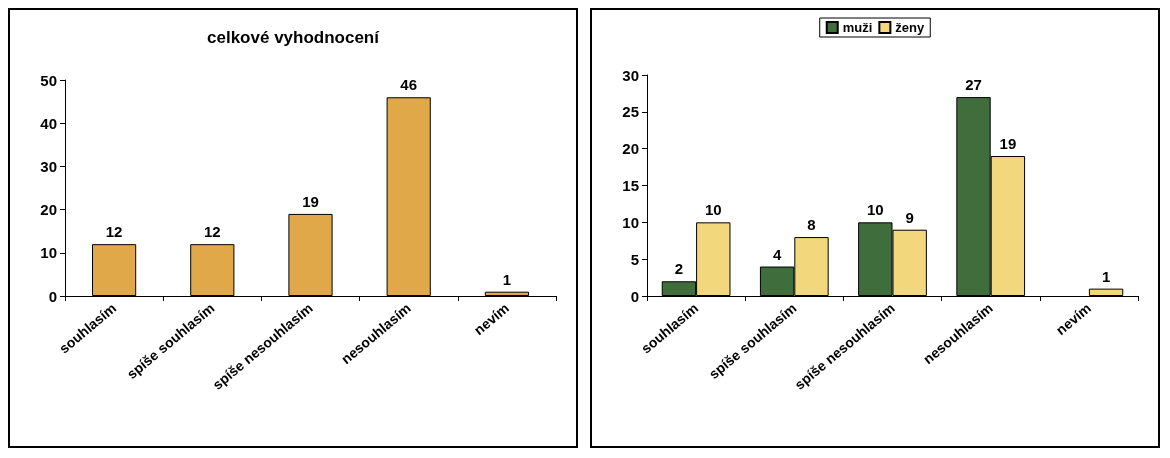  I want to click on y-tick-label: 15, so click(630, 185).